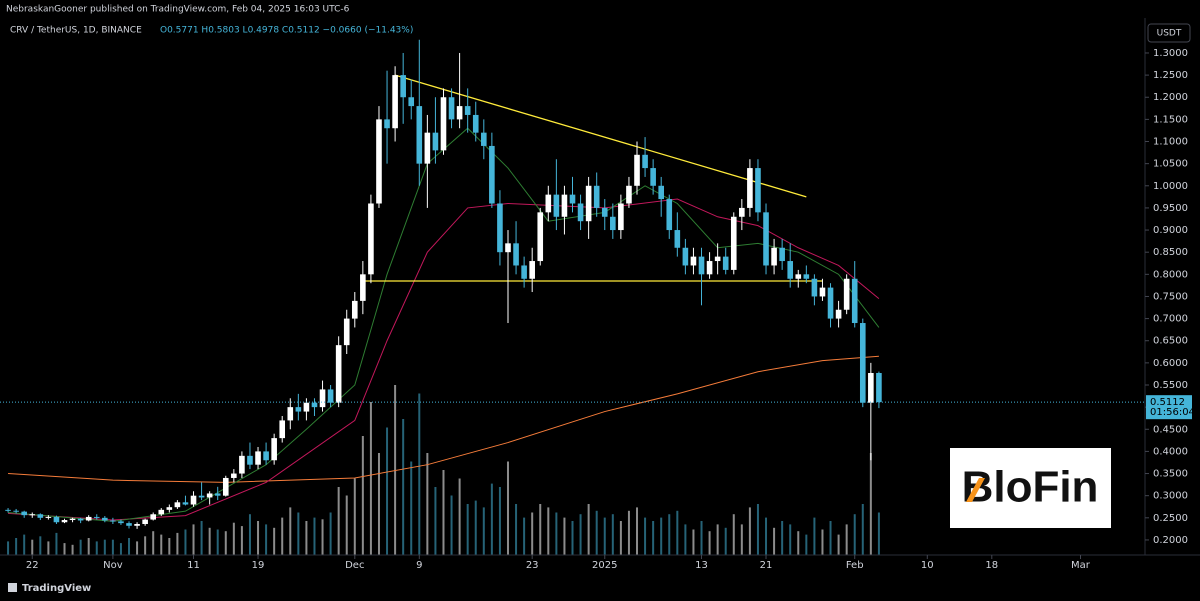 This screenshot has width=1200, height=601. Describe the element at coordinates (1170, 363) in the screenshot. I see `y-tick-label: 0.6000` at that location.